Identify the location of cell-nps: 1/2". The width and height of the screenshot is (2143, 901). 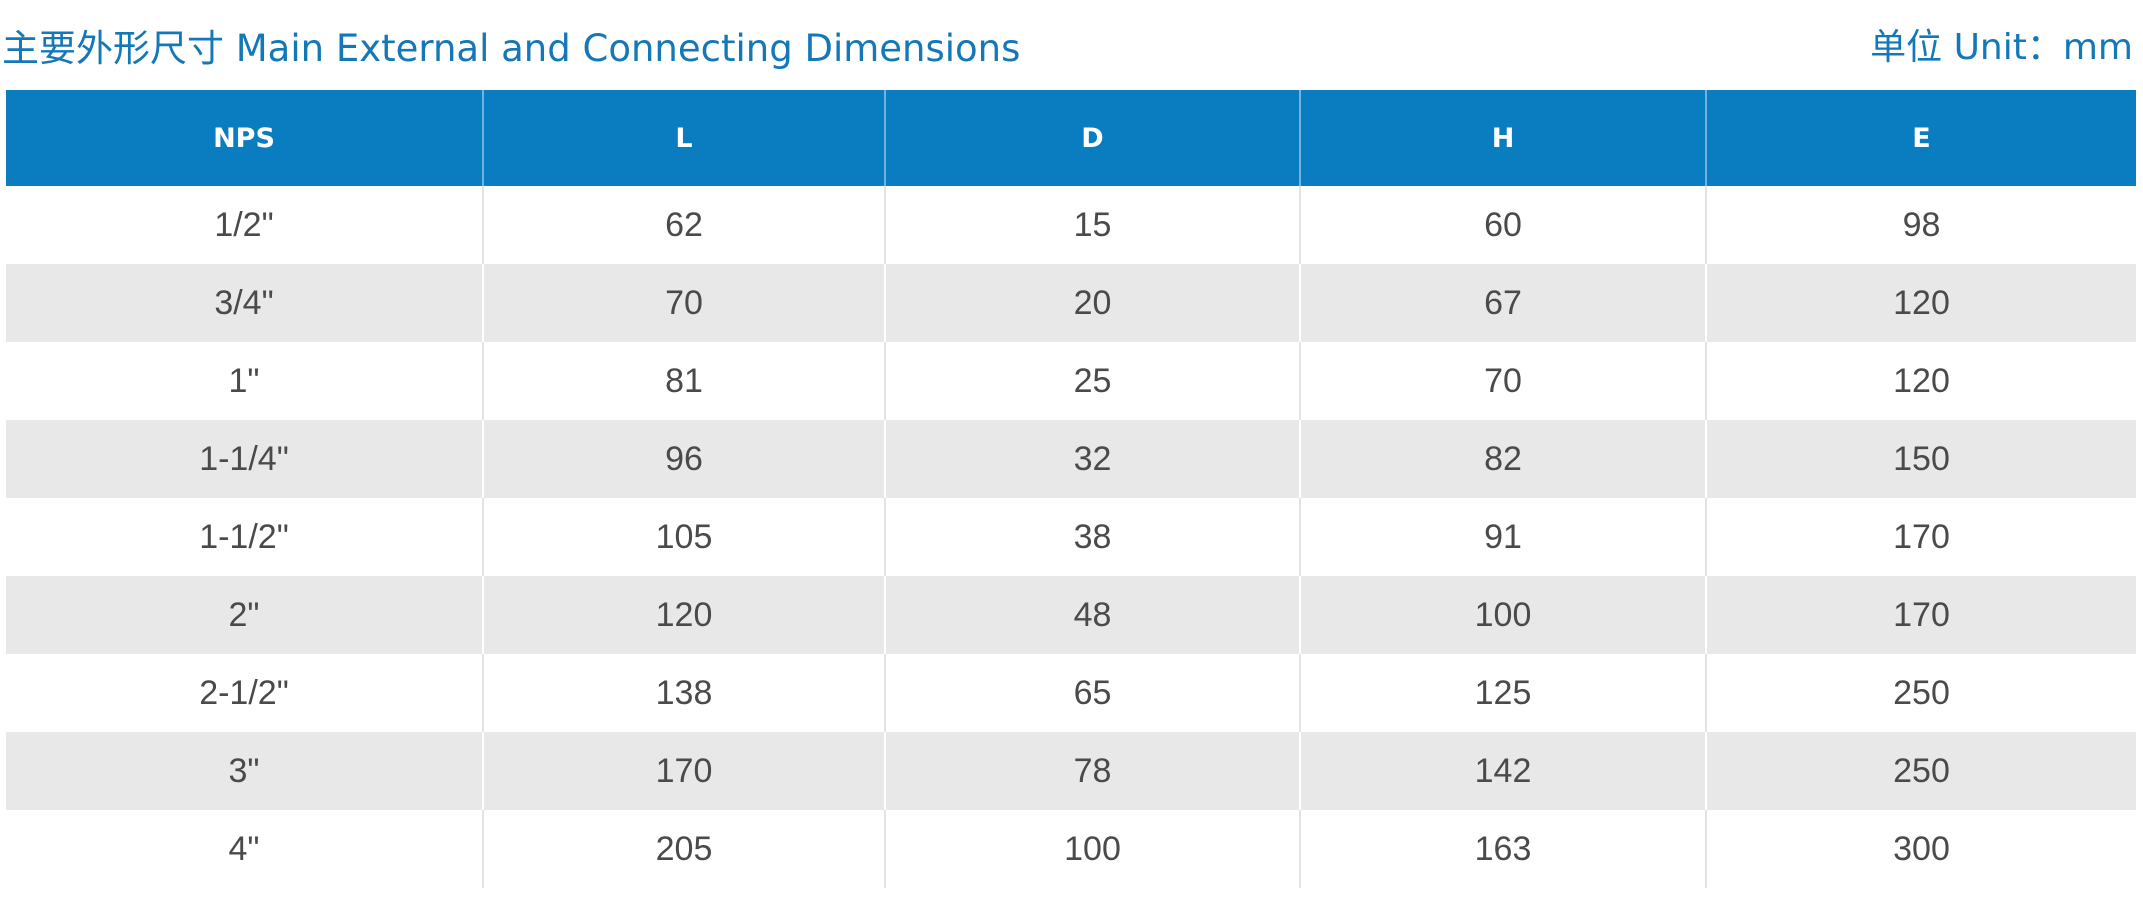
(245, 225).